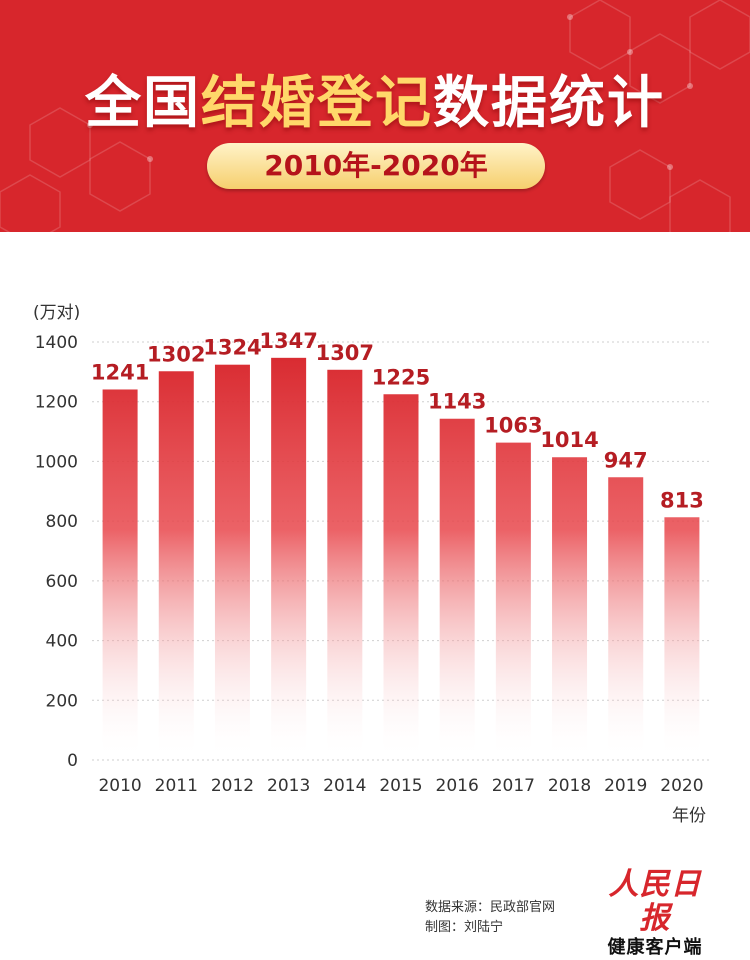 This screenshot has height=960, width=750. I want to click on x-tick-label: 2013, so click(288, 786).